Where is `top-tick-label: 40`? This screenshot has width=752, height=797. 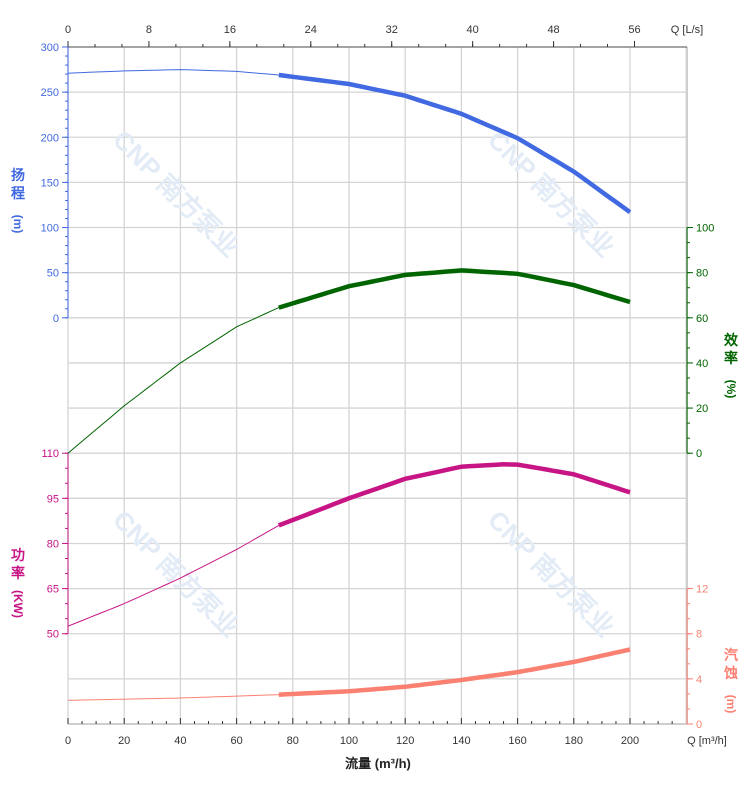 top-tick-label: 40 is located at coordinates (473, 30).